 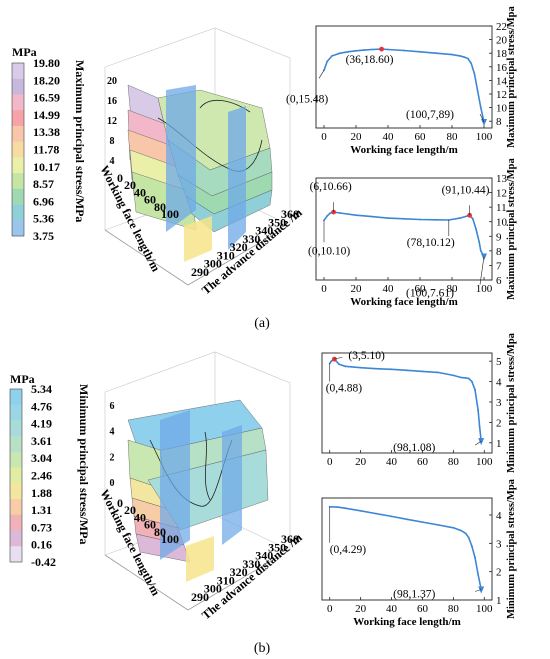 What do you see at coordinates (330, 462) in the screenshot?
I see `chart-b-top-x-tick-label: 0` at bounding box center [330, 462].